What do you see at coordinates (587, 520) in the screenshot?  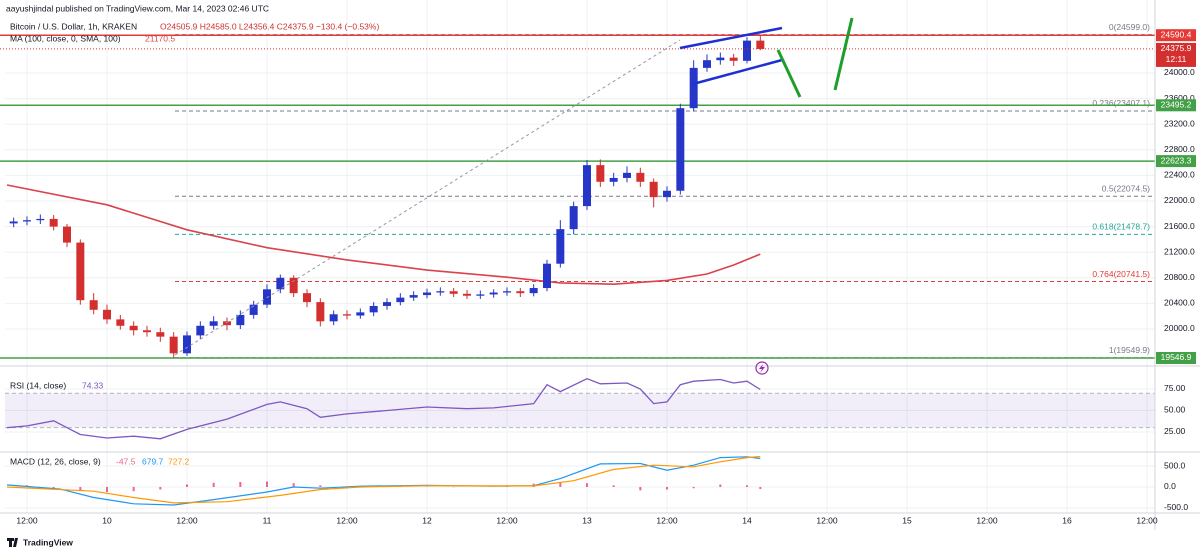 I see `x-tick-label: 13` at bounding box center [587, 520].